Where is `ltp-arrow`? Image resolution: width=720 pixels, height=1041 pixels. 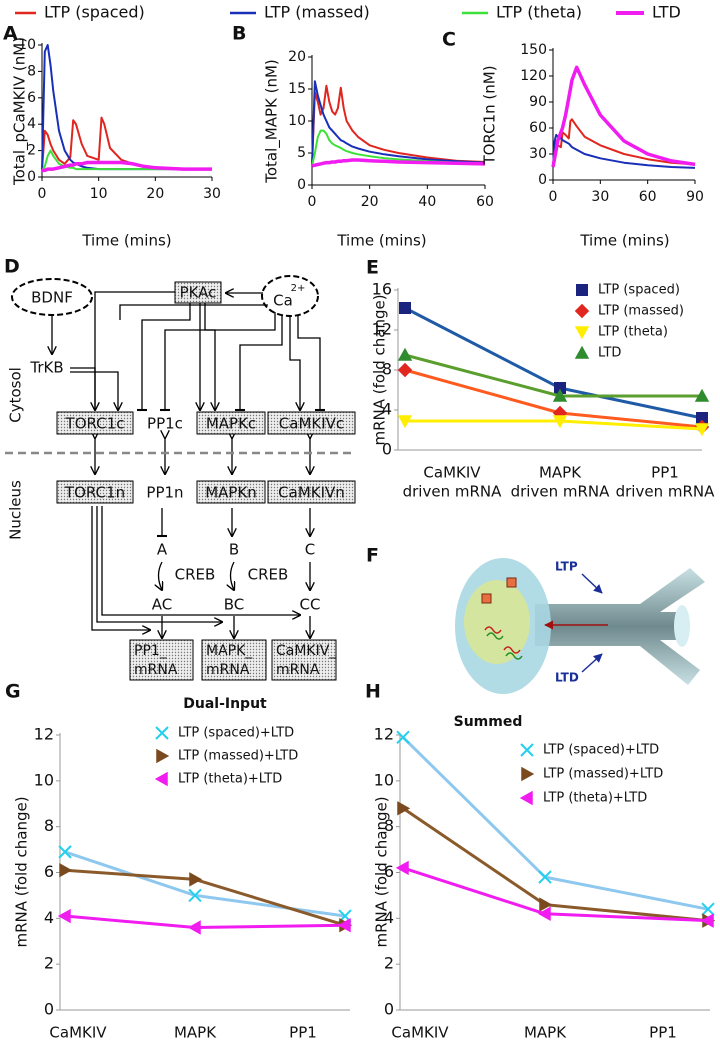 ltp-arrow is located at coordinates (592, 583).